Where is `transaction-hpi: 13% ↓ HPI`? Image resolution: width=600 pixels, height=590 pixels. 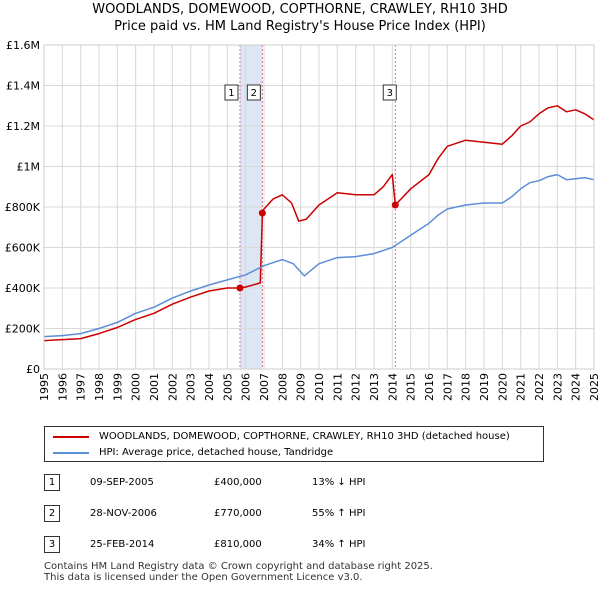 transaction-hpi: 13% ↓ HPI is located at coordinates (339, 482).